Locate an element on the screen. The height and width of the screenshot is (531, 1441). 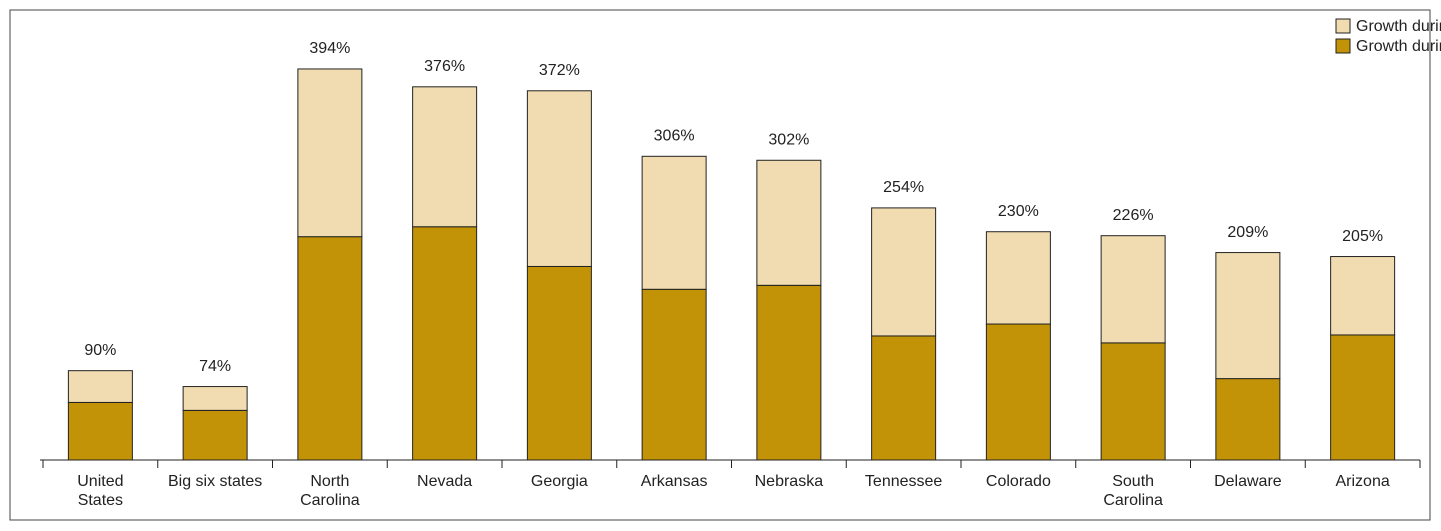
legend-label: Growth during 1990–2000 is located at coordinates (1398, 46).